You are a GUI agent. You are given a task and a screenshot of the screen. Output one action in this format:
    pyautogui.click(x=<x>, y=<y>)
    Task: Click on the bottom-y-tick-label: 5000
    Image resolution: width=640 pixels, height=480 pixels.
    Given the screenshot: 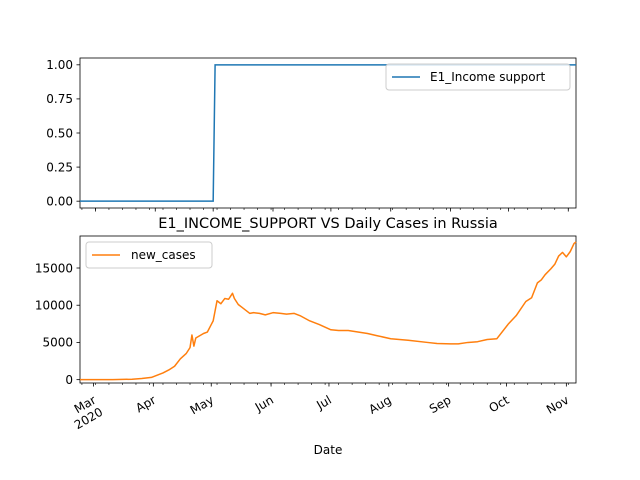 What is the action you would take?
    pyautogui.click(x=57, y=343)
    